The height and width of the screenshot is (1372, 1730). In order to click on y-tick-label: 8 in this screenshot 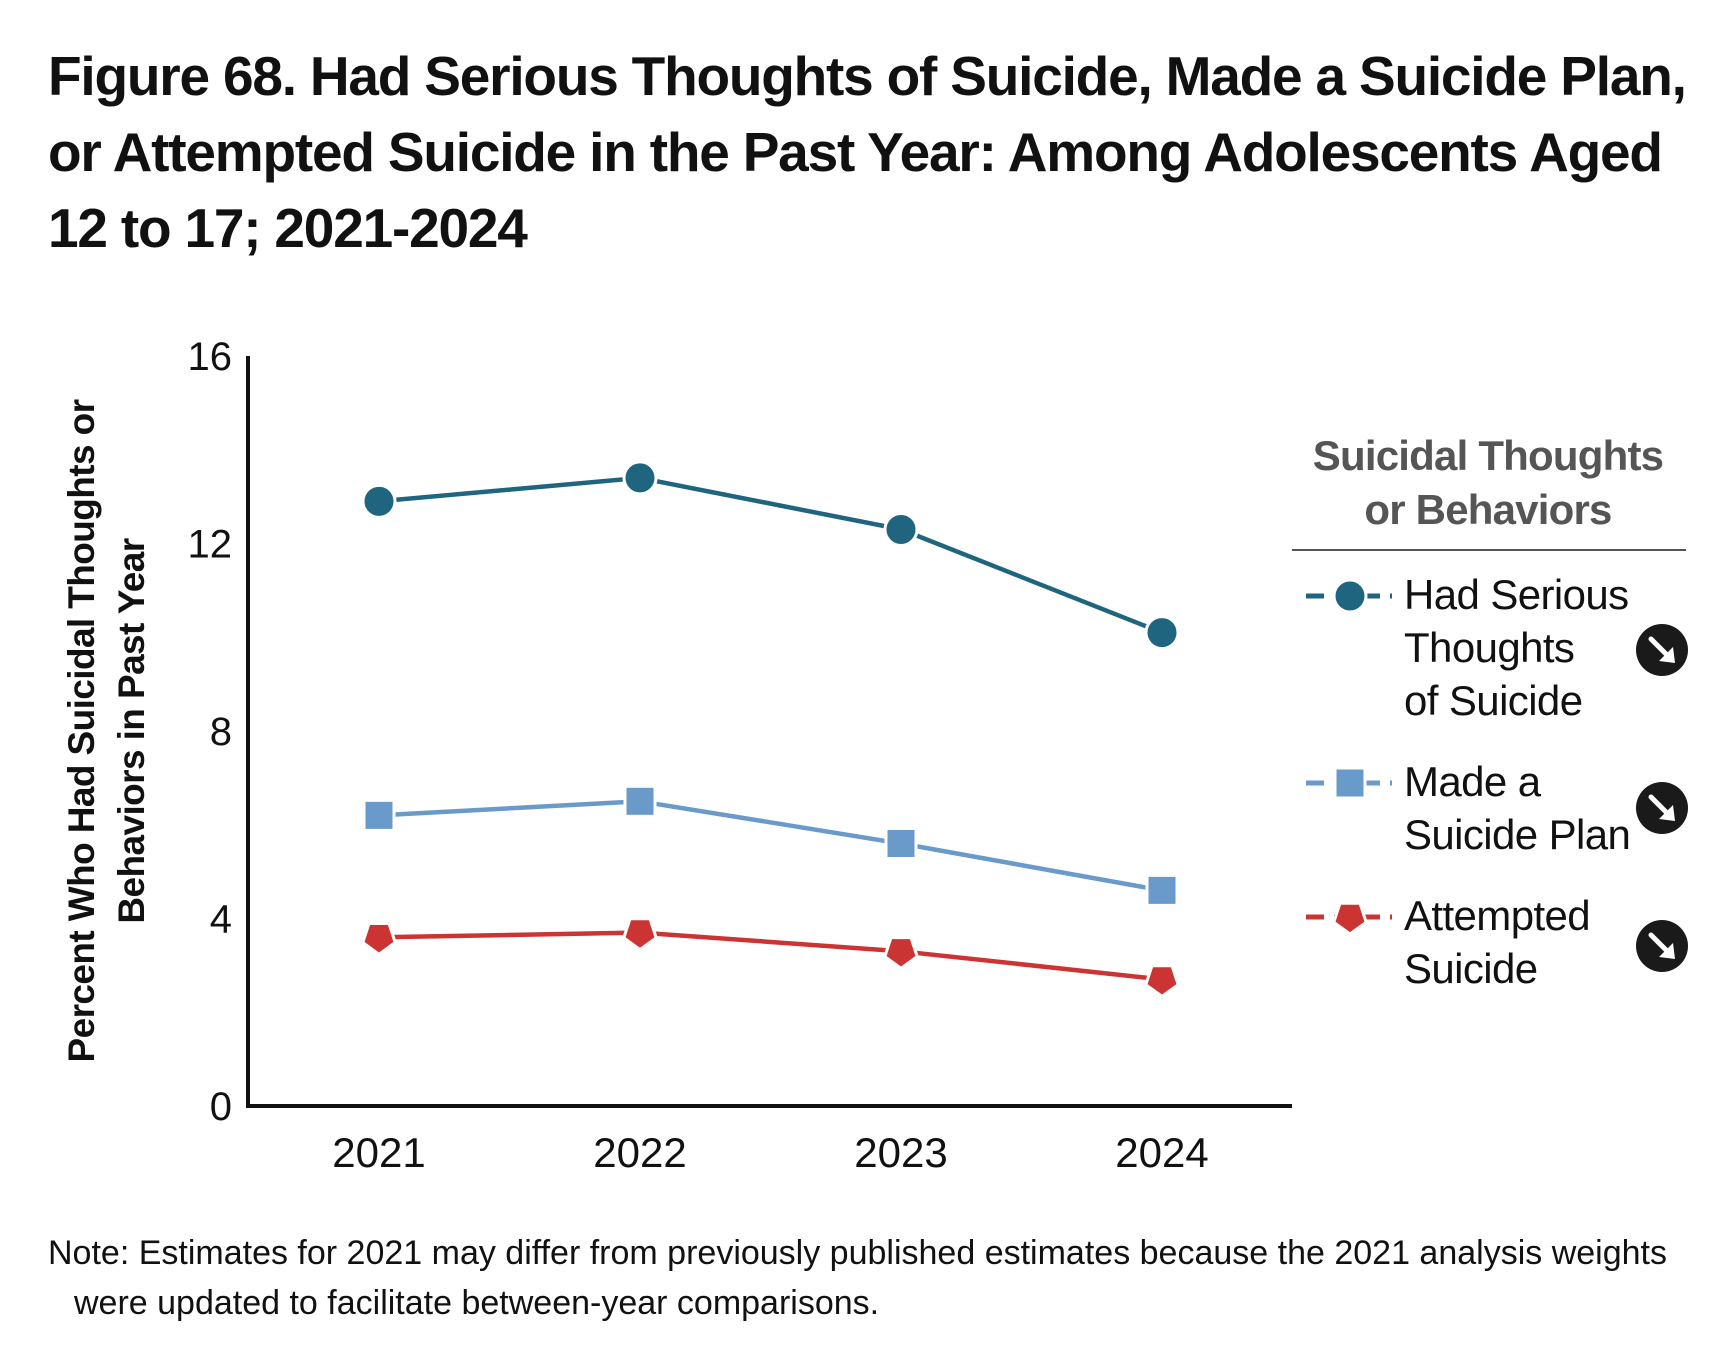, I will do `click(221, 732)`.